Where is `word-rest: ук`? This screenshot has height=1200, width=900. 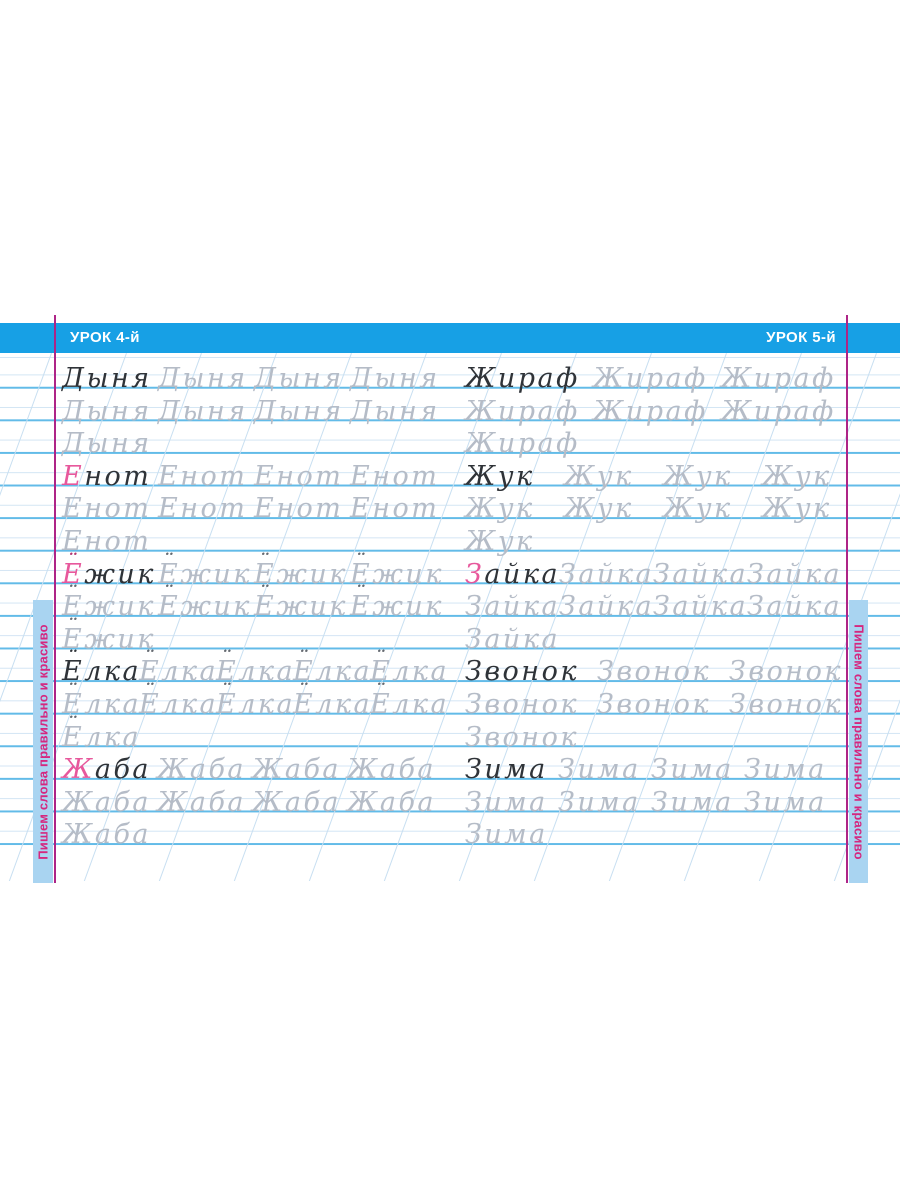 word-rest: ук is located at coordinates (516, 541).